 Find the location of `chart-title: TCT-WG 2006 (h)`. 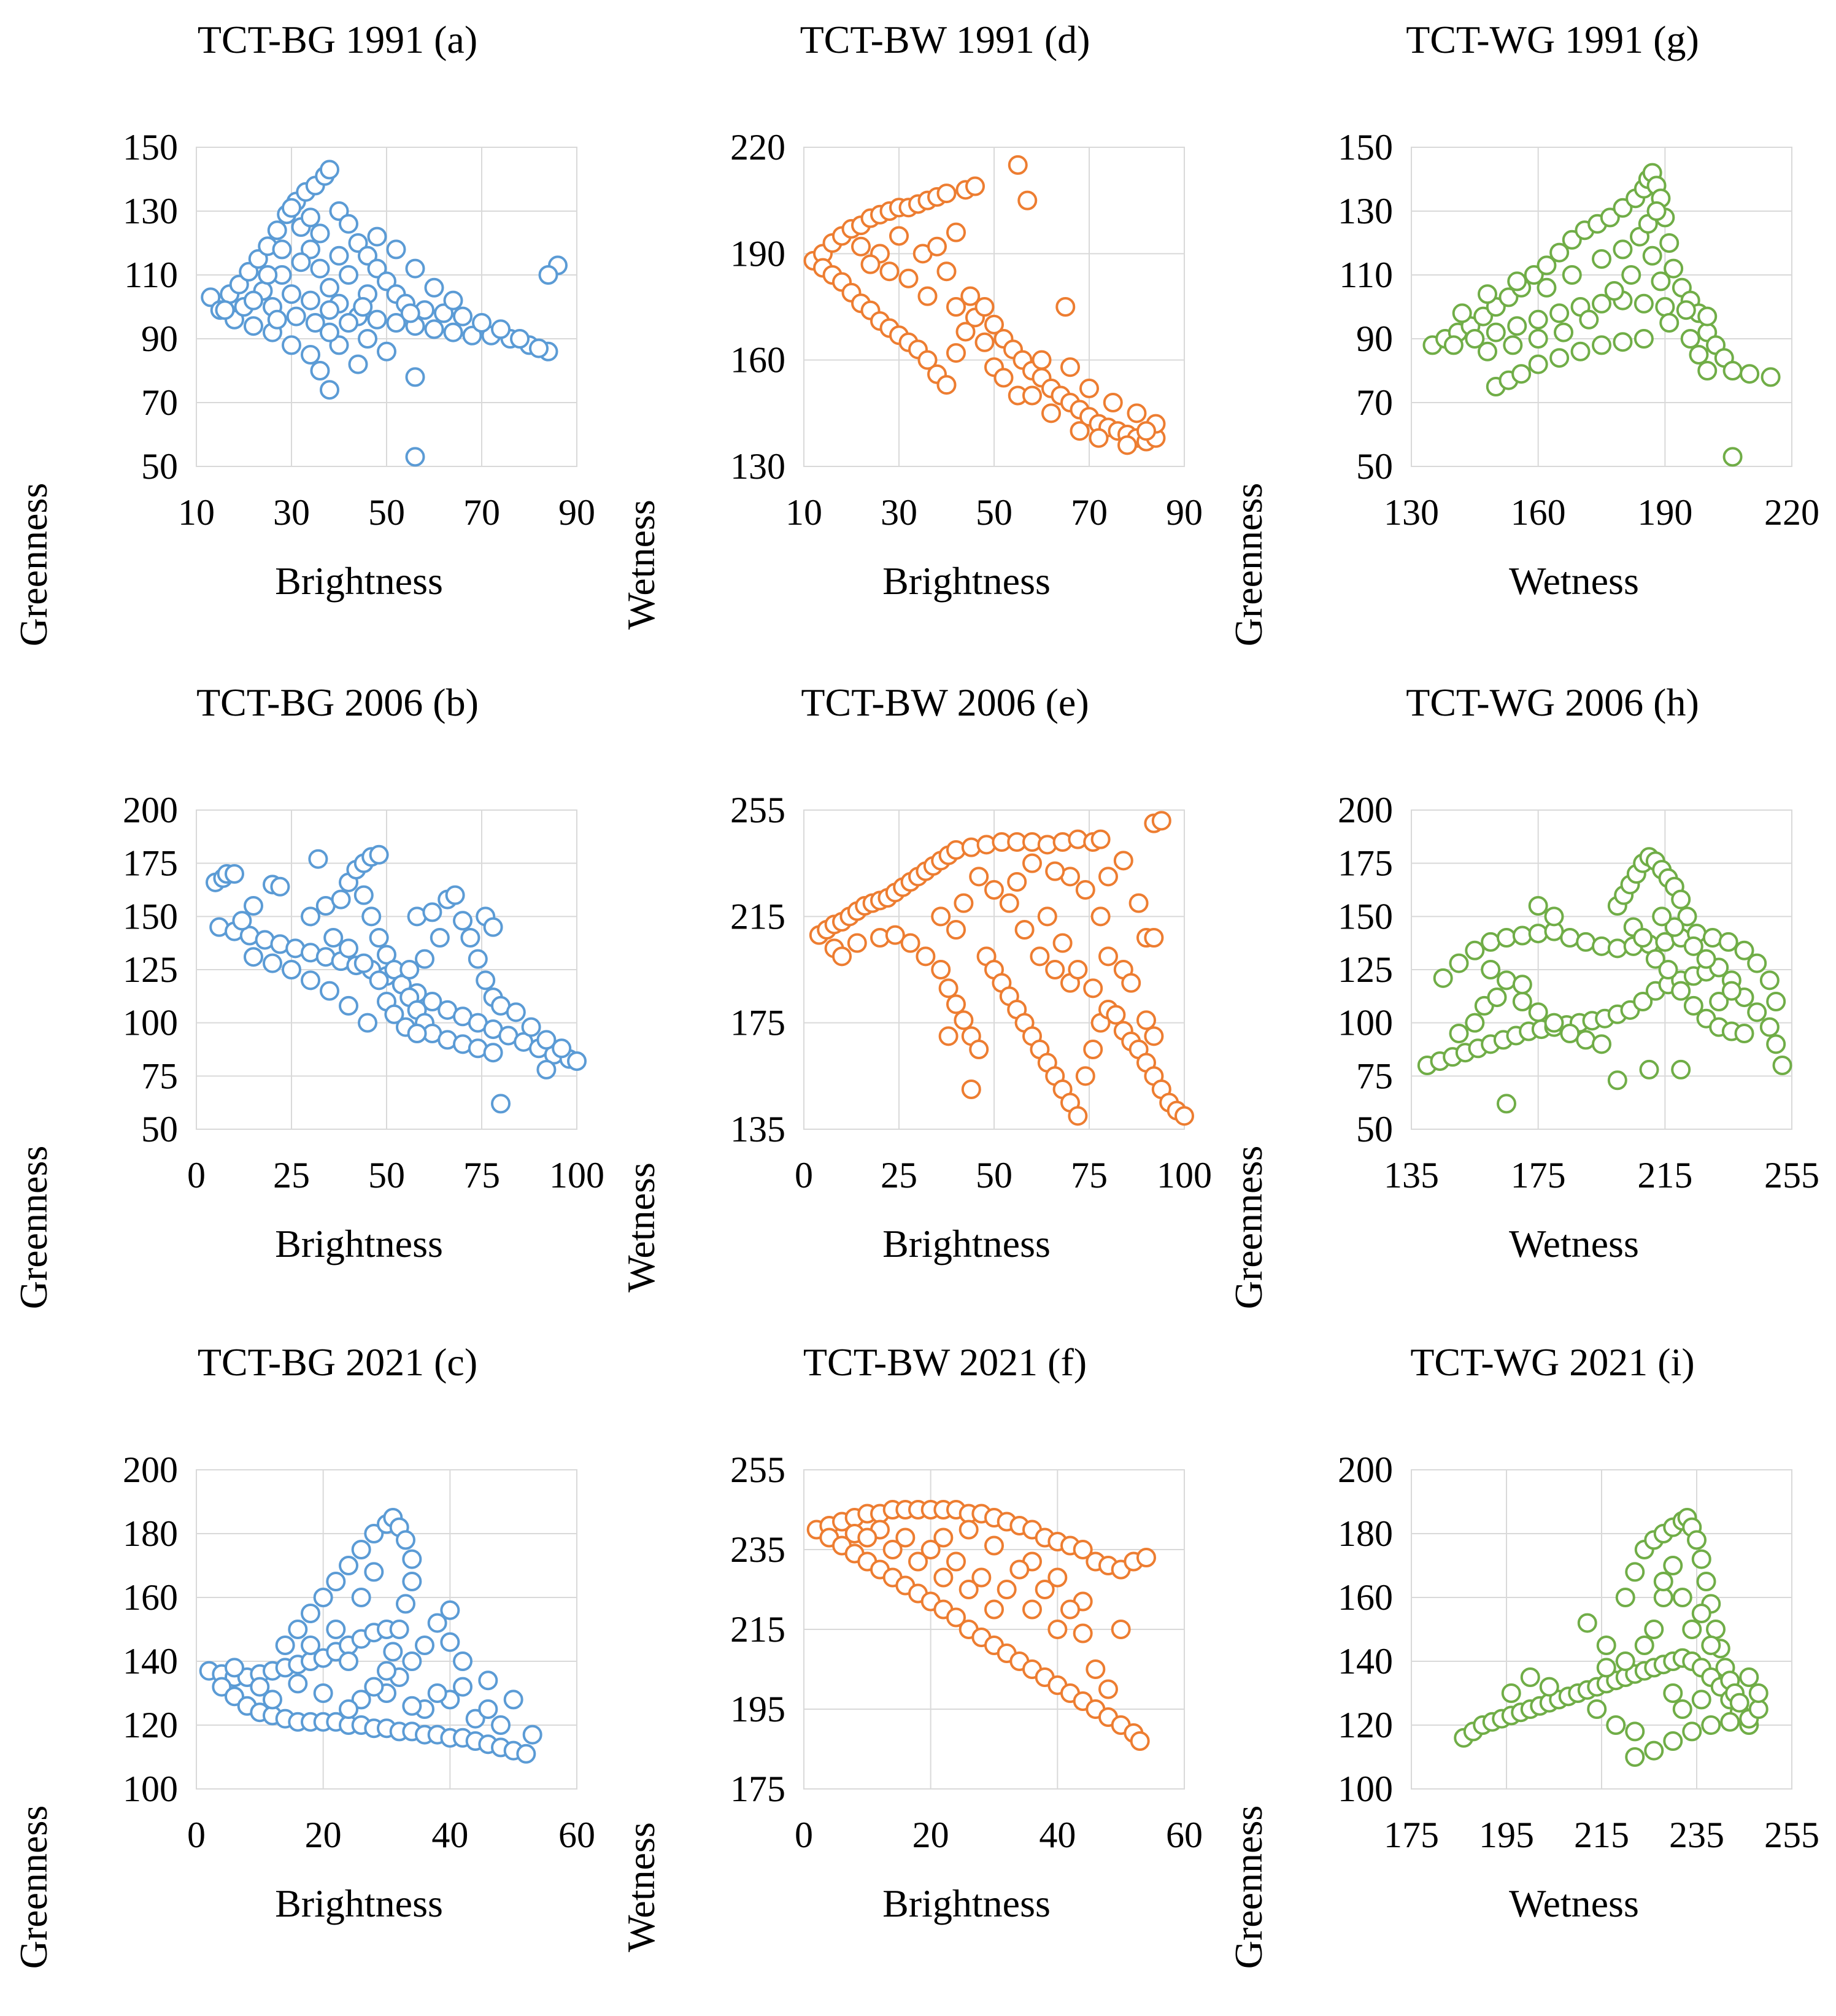

chart-title: TCT-WG 2006 (h) is located at coordinates (1552, 703).